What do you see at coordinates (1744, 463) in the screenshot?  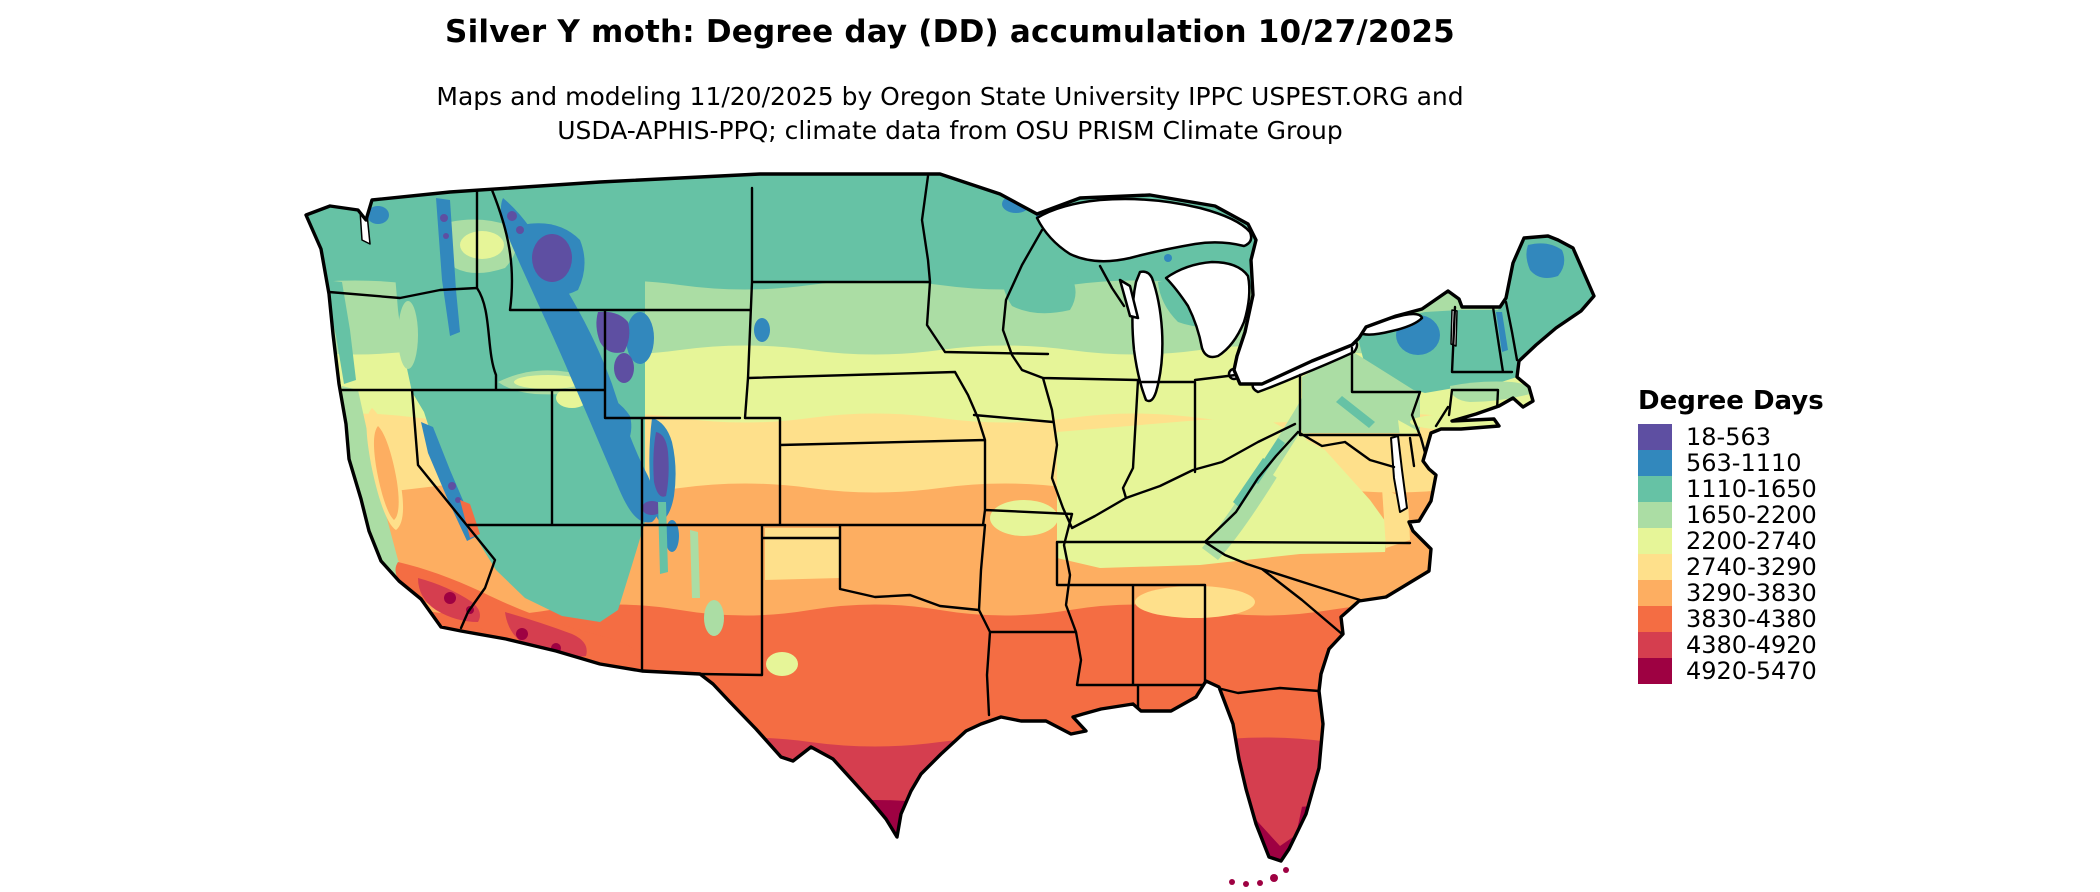 I see `legend-item-label: 563-1110` at bounding box center [1744, 463].